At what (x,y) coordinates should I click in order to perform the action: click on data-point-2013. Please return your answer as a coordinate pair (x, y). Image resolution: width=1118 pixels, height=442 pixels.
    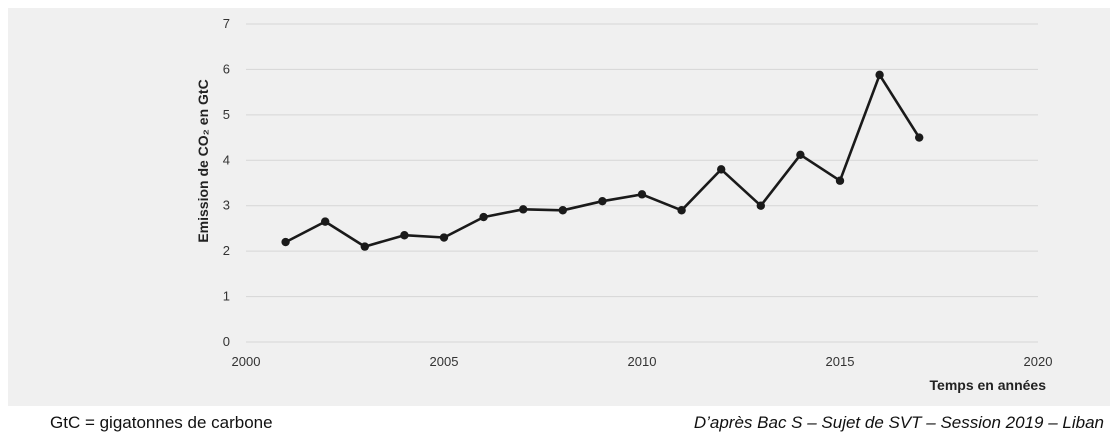
    Looking at the image, I should click on (760, 205).